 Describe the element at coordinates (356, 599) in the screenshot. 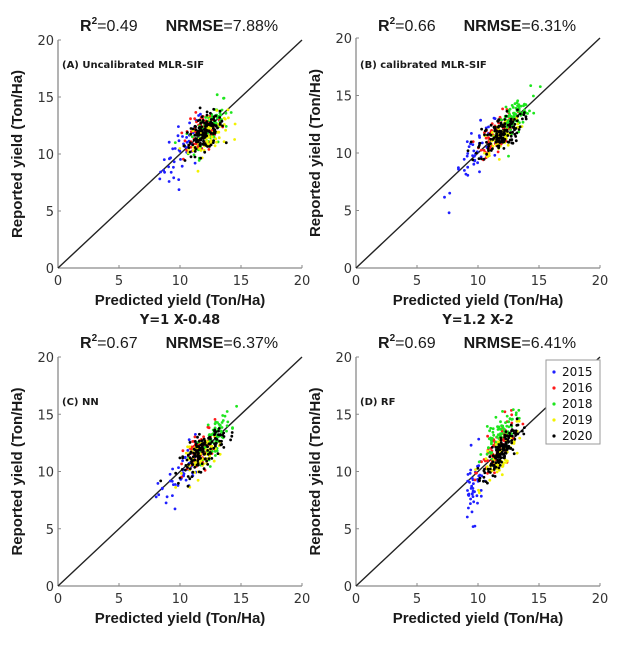

I see `x-tick-label: 0` at that location.